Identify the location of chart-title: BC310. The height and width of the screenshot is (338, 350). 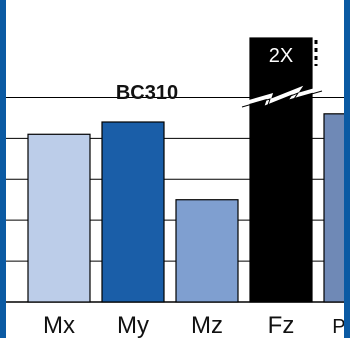
(147, 93).